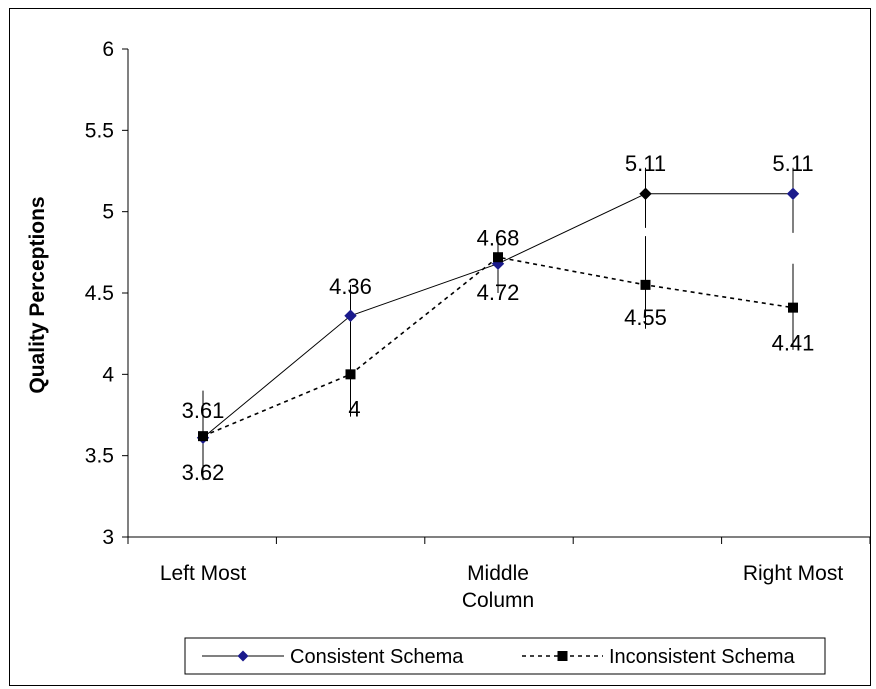 This screenshot has width=876, height=689. I want to click on legend-label: Consistent Schema, so click(377, 657).